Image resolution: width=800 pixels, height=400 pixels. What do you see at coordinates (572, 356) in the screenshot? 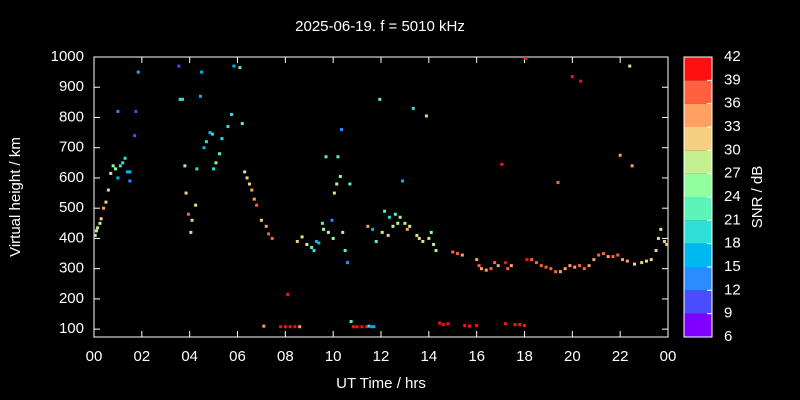
I see `x-tick-label: 20` at bounding box center [572, 356].